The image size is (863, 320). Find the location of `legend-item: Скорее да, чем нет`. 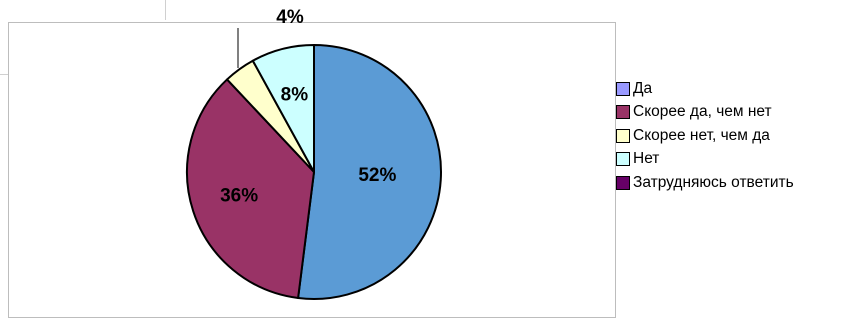

legend-item: Скорее да, чем нет is located at coordinates (705, 113).